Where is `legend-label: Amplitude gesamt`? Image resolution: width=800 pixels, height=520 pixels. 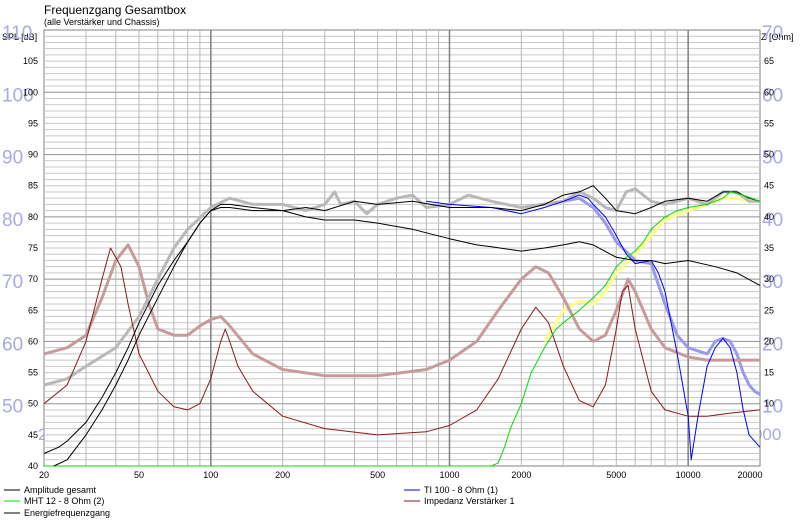
legend-label: Amplitude gesamt is located at coordinates (60, 490).